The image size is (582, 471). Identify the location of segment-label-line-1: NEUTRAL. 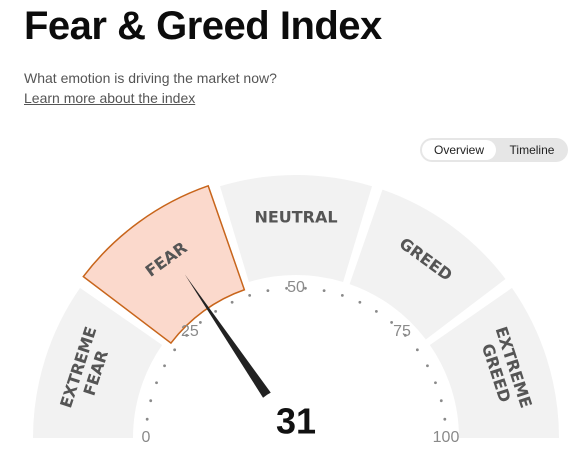
(295, 217).